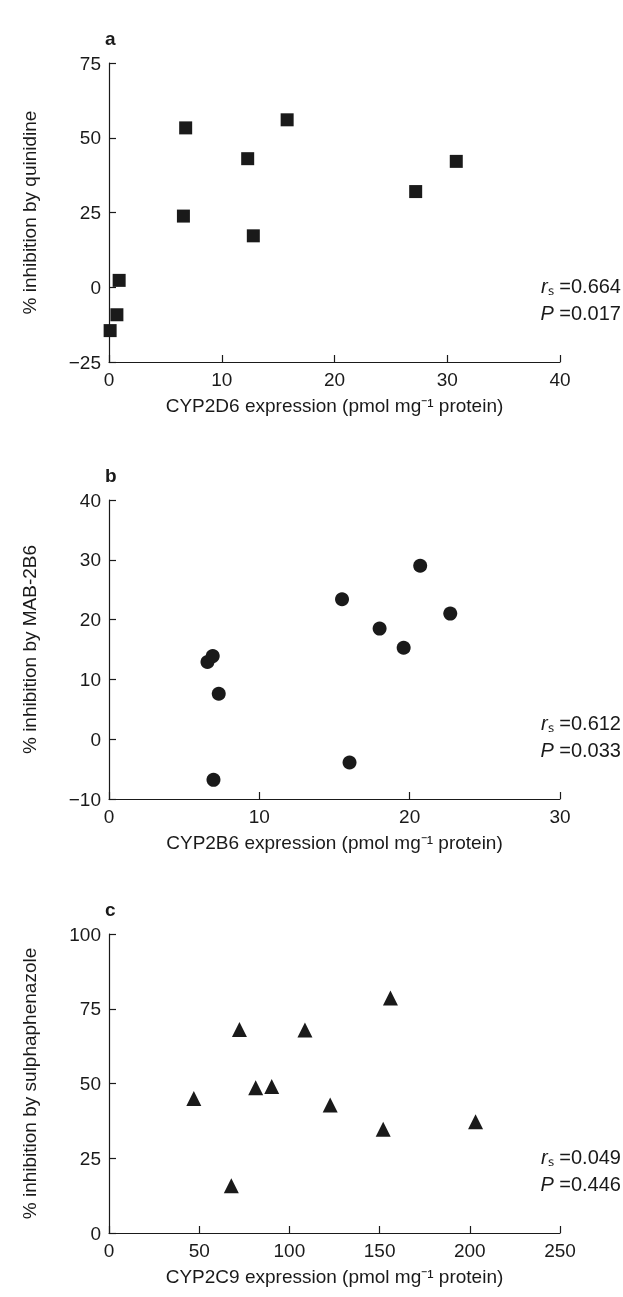 The width and height of the screenshot is (623, 1297). What do you see at coordinates (581, 313) in the screenshot?
I see `annotation: P =0.017` at bounding box center [581, 313].